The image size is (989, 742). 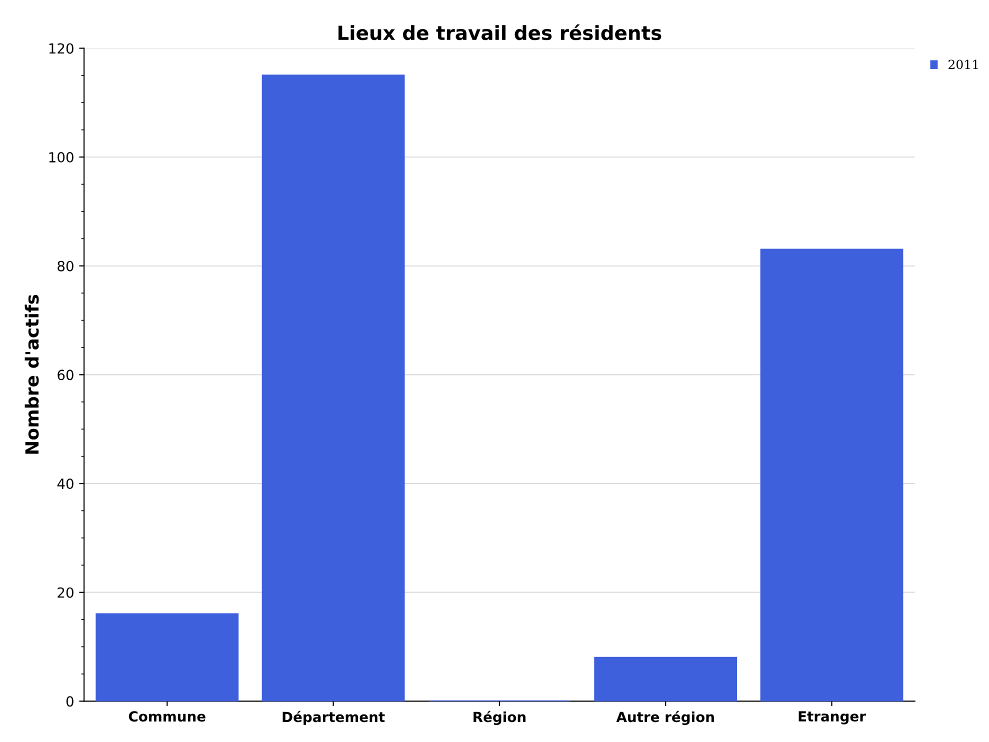 I want to click on y-tick-label: 0, so click(x=70, y=701).